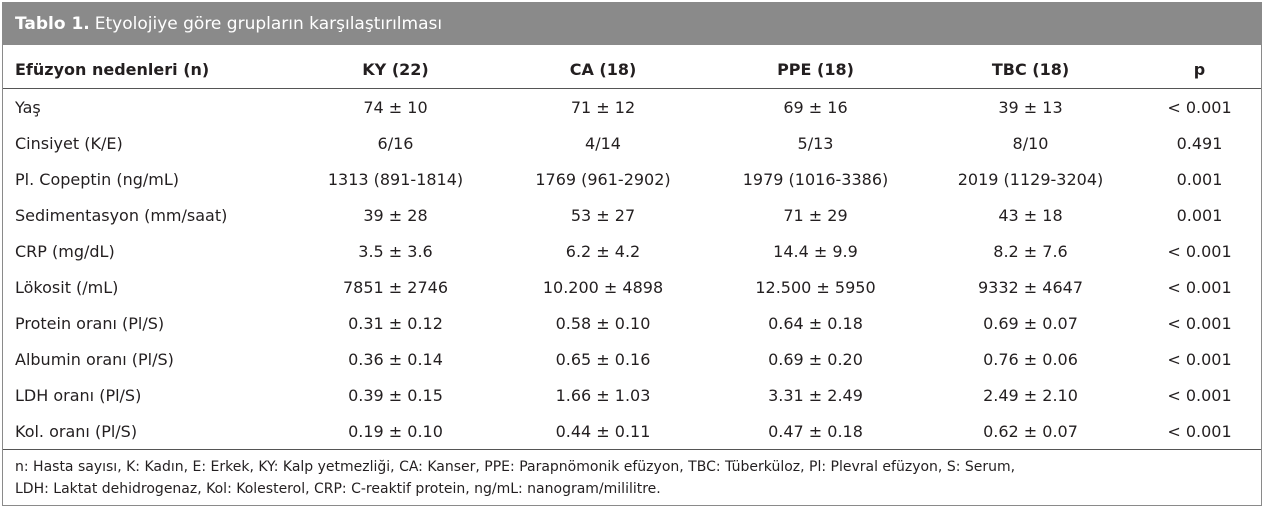  What do you see at coordinates (395, 143) in the screenshot?
I see `cell: 6/16` at bounding box center [395, 143].